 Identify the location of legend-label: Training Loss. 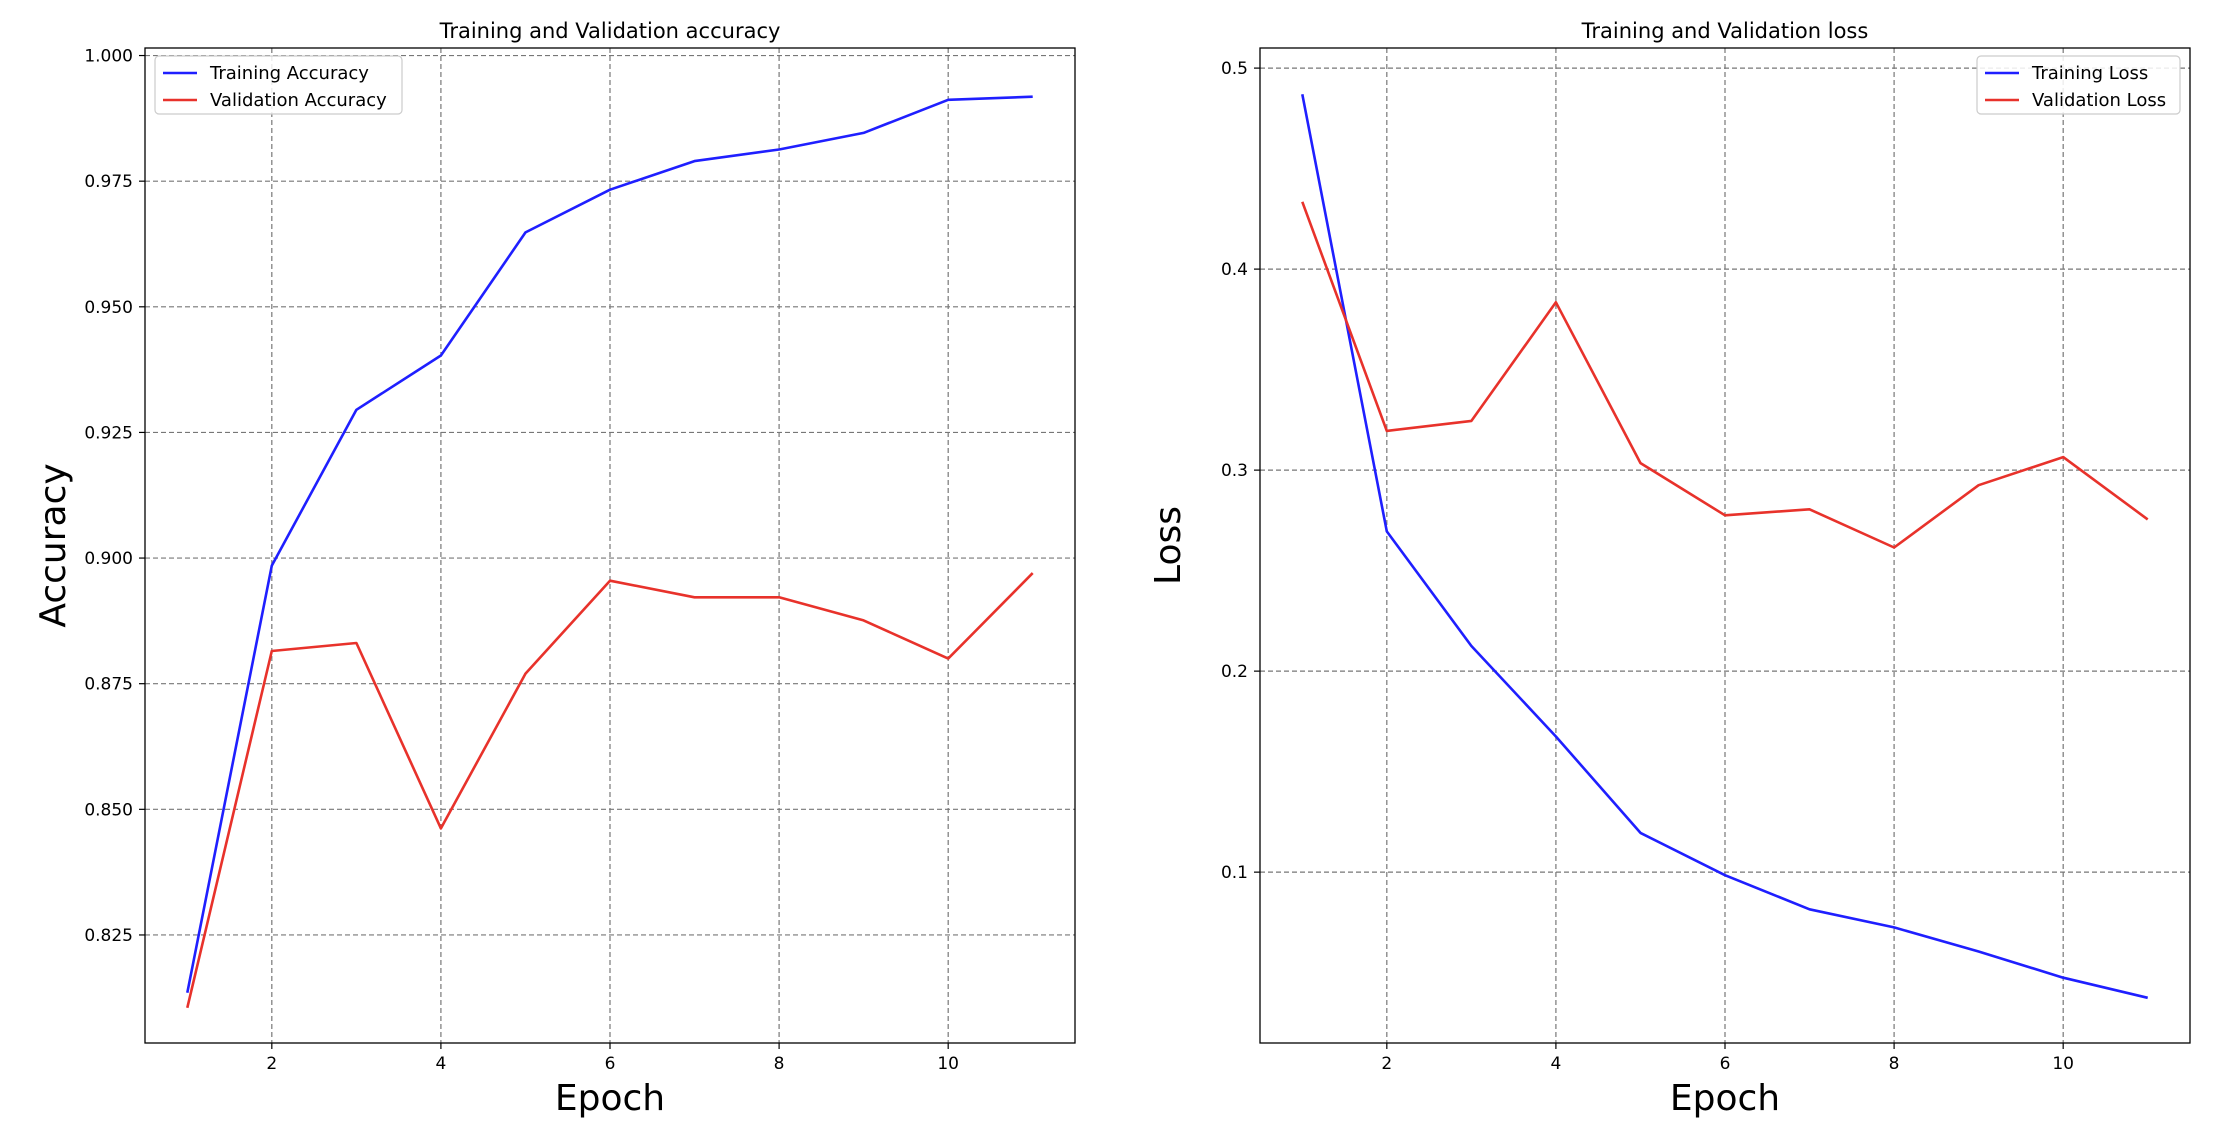
(2089, 73).